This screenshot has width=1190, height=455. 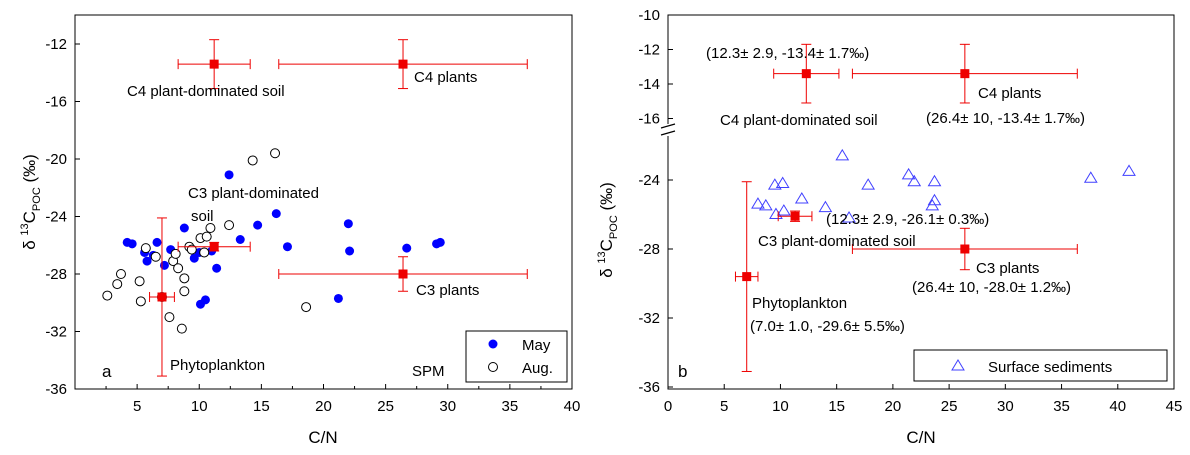 I want to click on legend-box-a, so click(x=516, y=356).